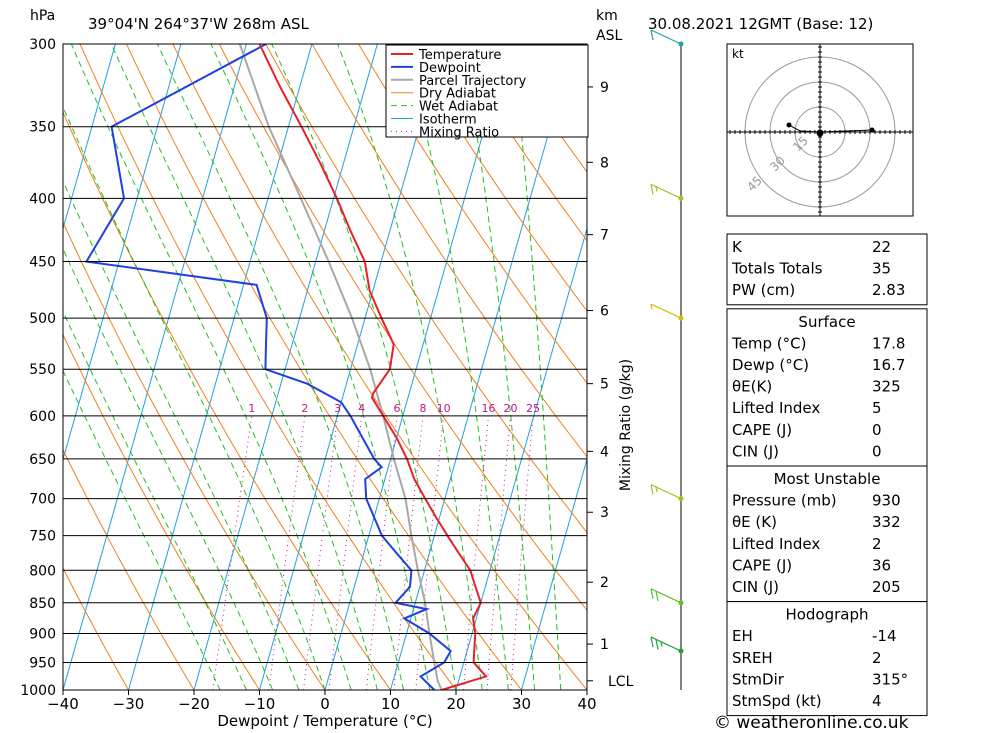  I want to click on mixing-ratio-label: 20, so click(511, 408).